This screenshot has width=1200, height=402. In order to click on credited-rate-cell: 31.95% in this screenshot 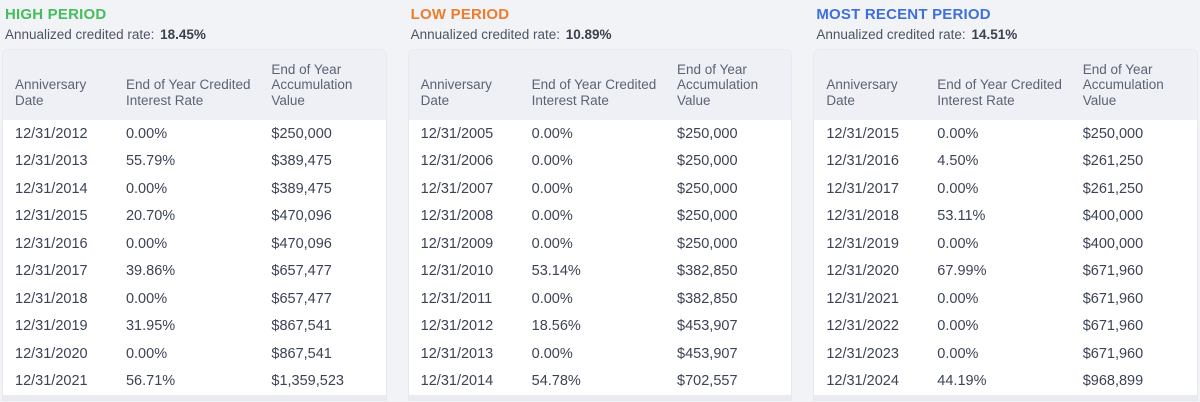, I will do `click(150, 326)`.